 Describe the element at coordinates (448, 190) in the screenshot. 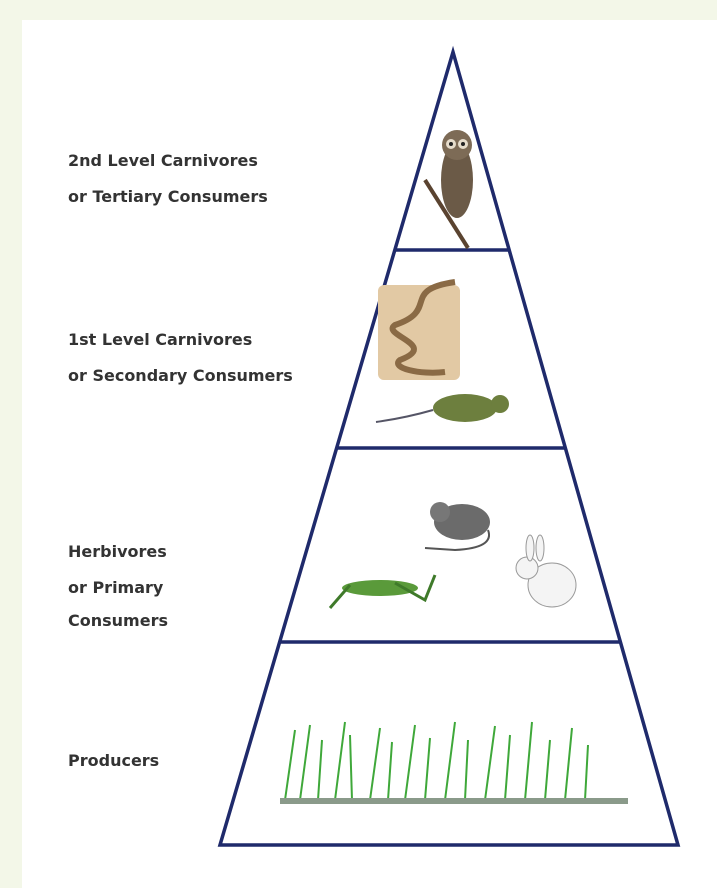

I see `owl-icon` at that location.